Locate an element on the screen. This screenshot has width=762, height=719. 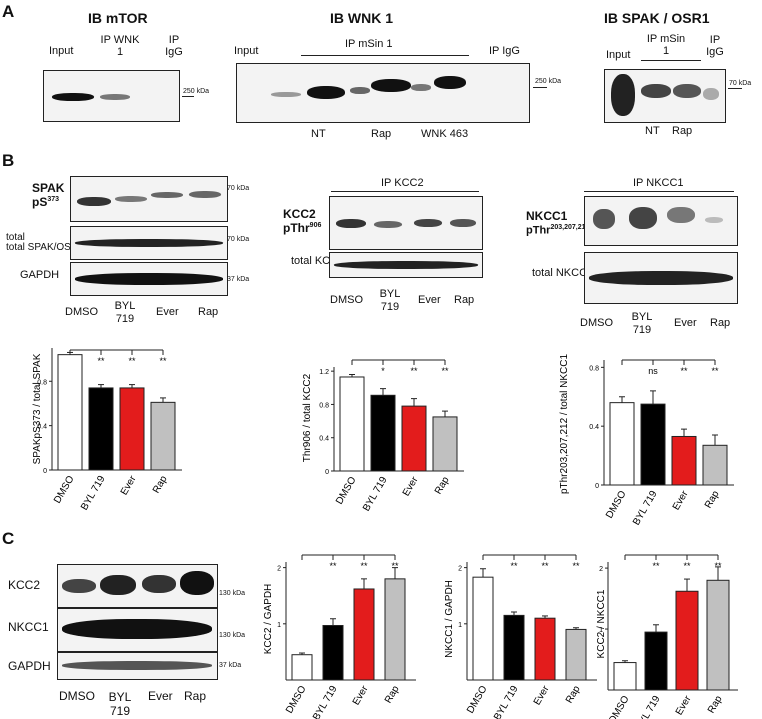
b-total-spak-label: total total SPAK/OSR1 is located at coordinates (45, 242).